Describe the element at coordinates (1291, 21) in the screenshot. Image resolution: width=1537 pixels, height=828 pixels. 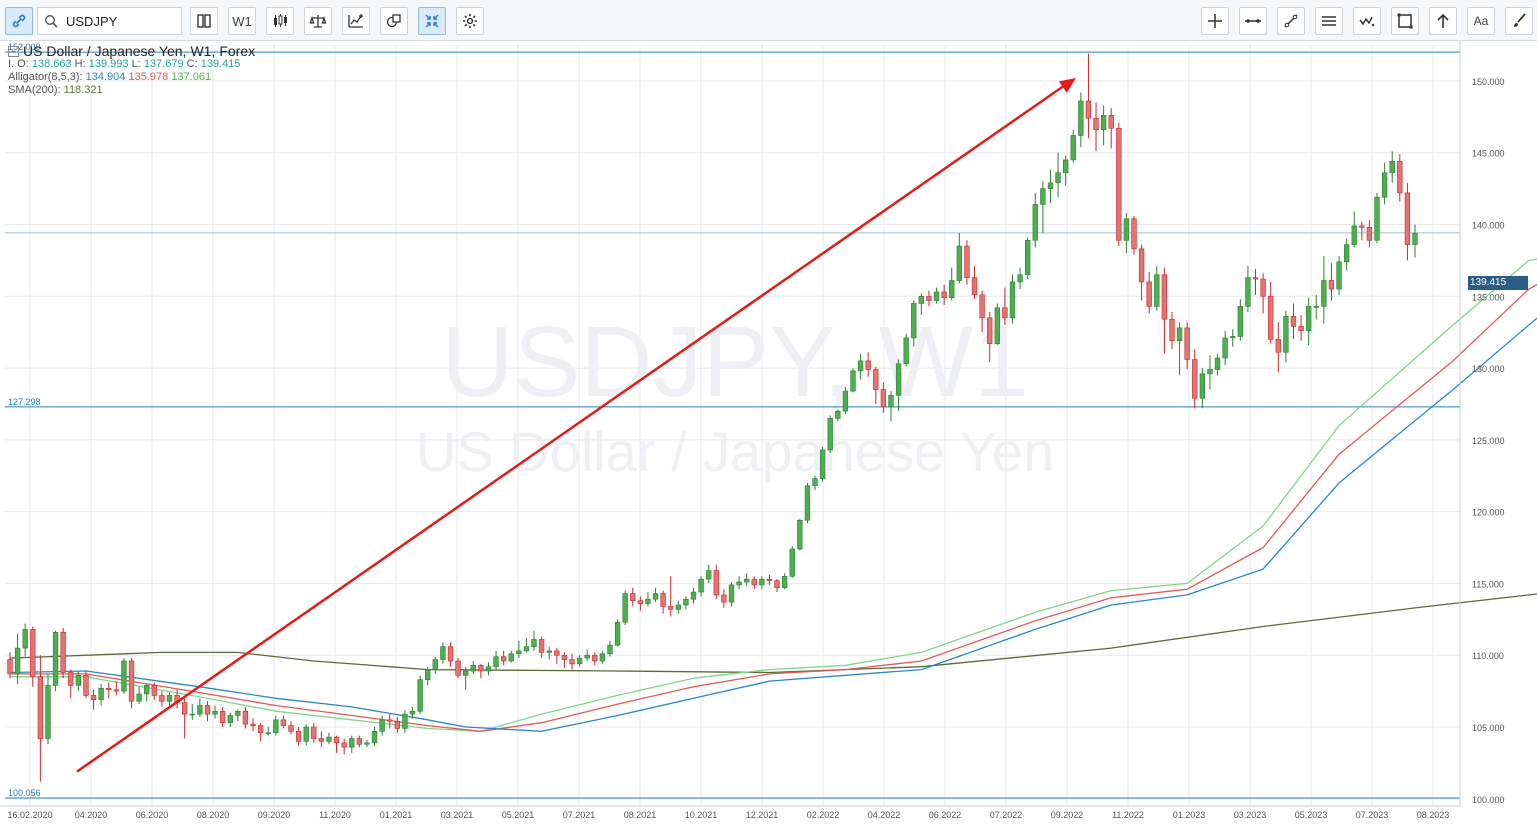
I see `trendline-tool` at that location.